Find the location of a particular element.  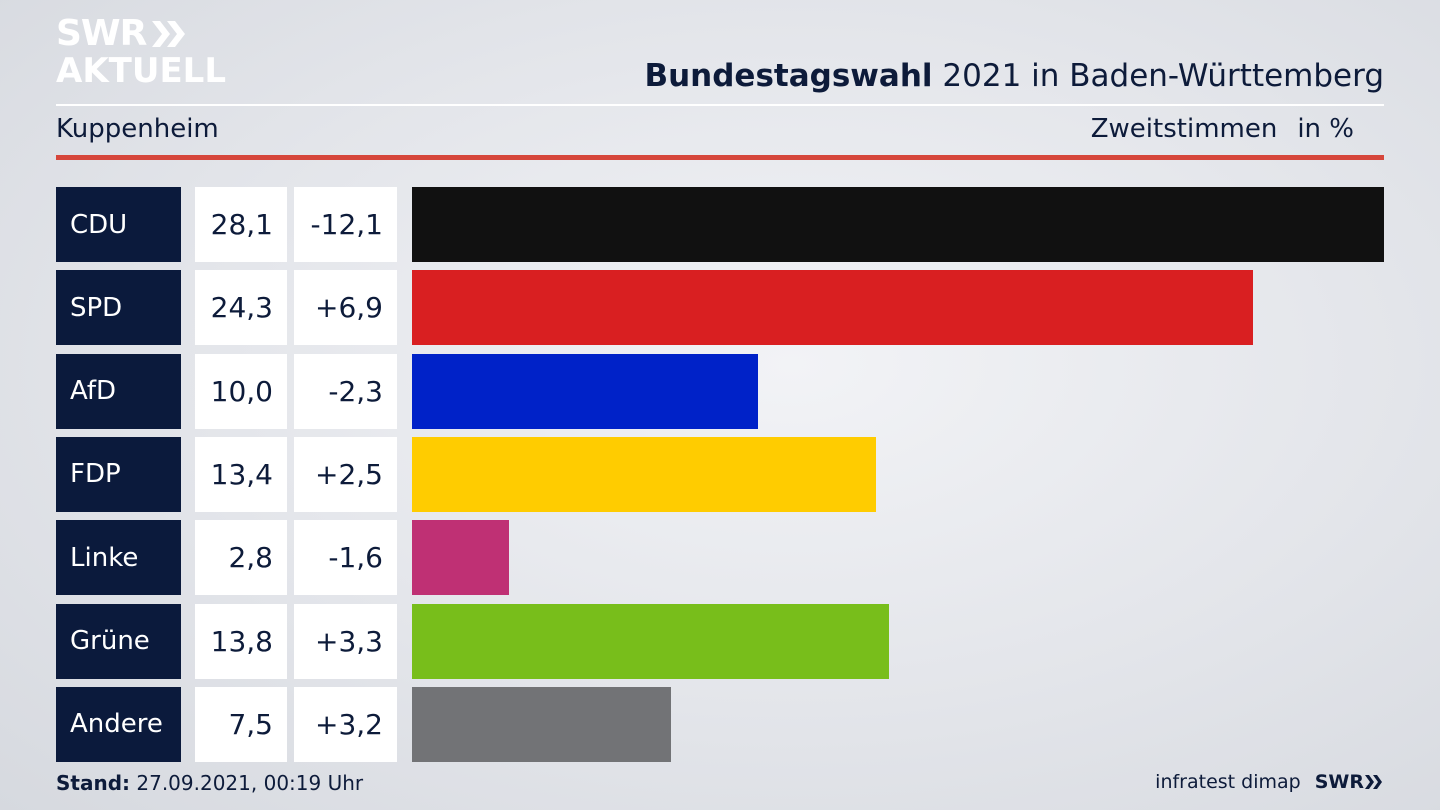

chart-row: CDU 28,1 -12,1 is located at coordinates (720, 224).